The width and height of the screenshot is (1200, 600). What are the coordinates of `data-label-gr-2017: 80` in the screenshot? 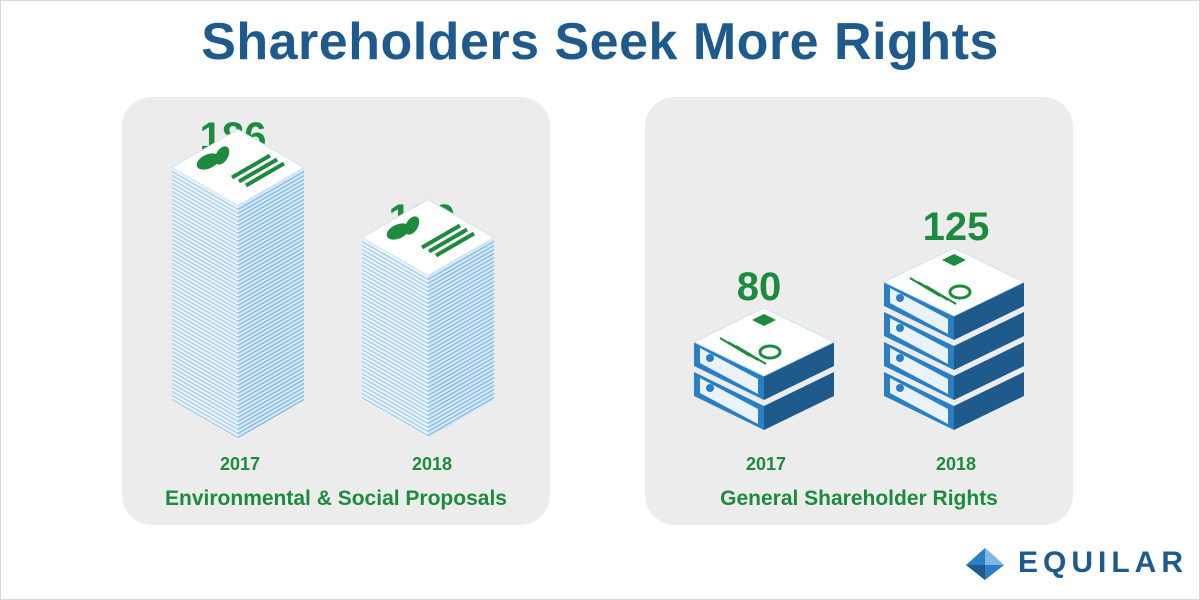 It's located at (759, 287).